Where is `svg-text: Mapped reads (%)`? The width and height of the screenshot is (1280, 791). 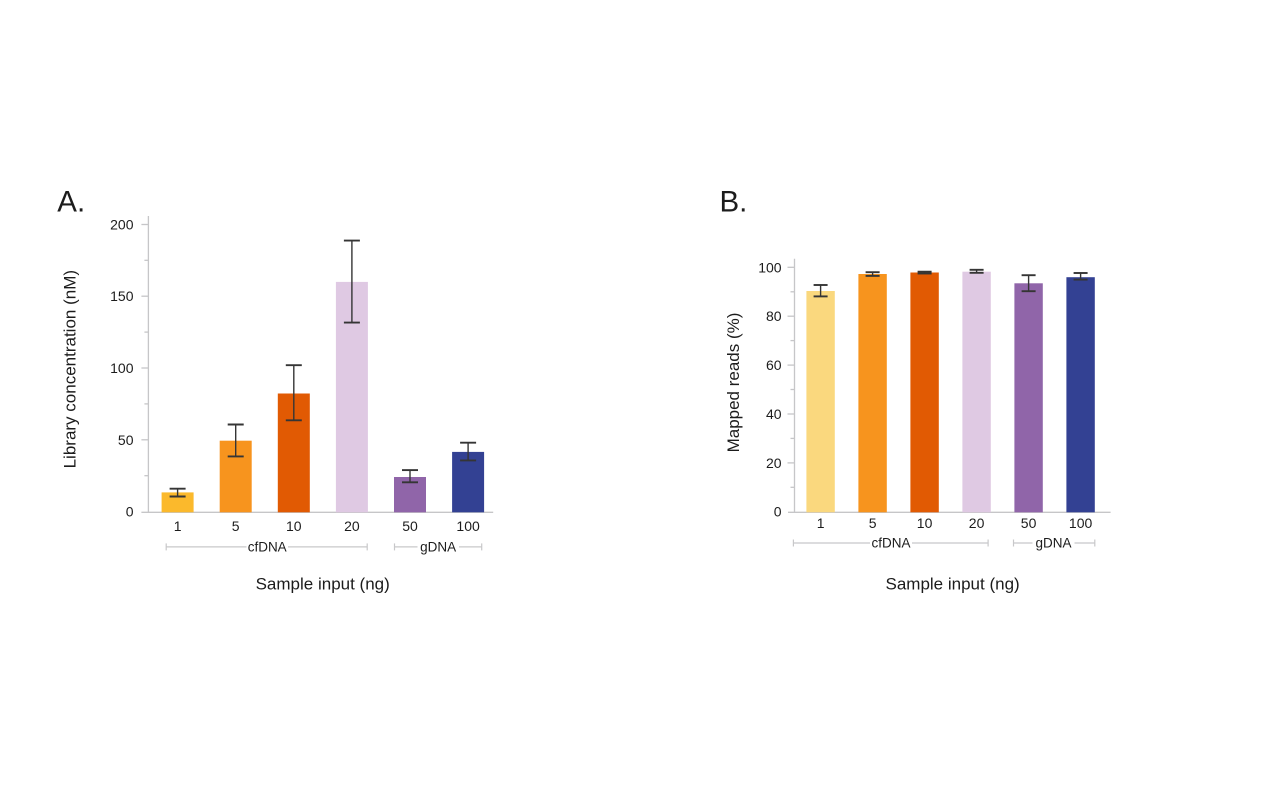 svg-text: Mapped reads (%) is located at coordinates (733, 383).